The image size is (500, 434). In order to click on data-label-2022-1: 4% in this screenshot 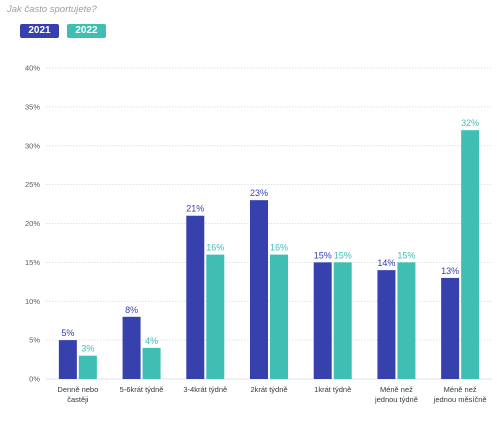, I will do `click(151, 341)`.